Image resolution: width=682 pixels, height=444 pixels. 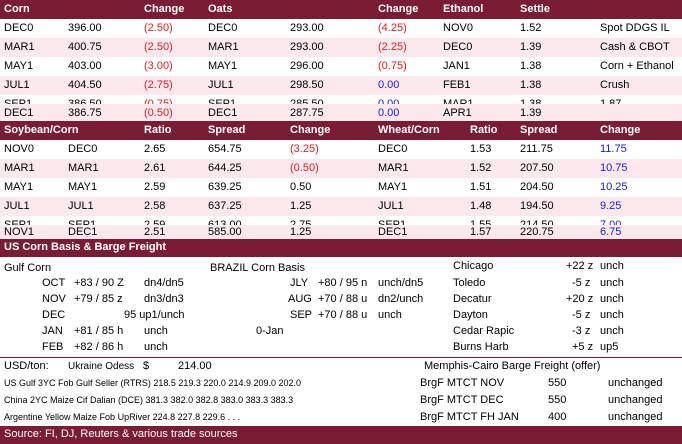 What do you see at coordinates (457, 113) in the screenshot?
I see `ethanol-month: APR1` at bounding box center [457, 113].